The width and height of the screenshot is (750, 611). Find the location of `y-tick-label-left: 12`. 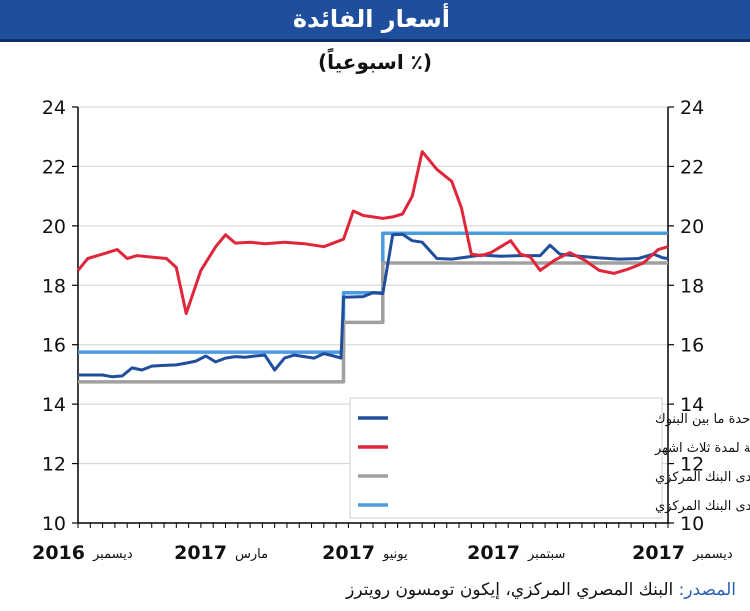

y-tick-label-left: 12 is located at coordinates (54, 465).